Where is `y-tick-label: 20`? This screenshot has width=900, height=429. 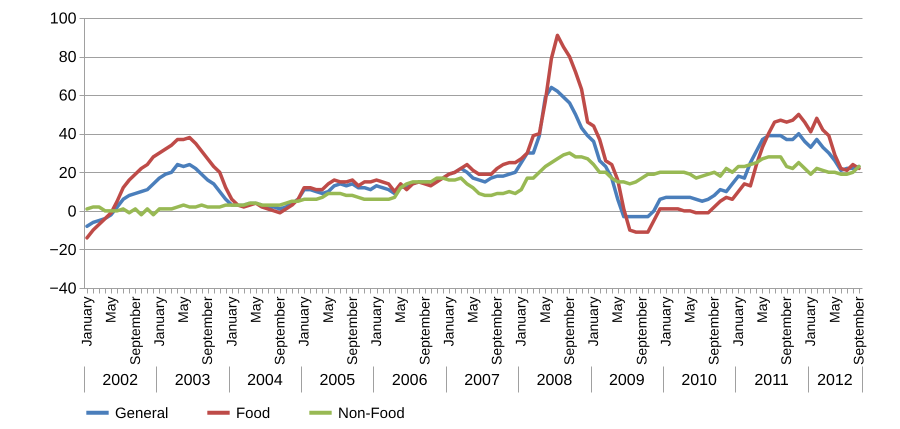 y-tick-label: 20 is located at coordinates (67, 173).